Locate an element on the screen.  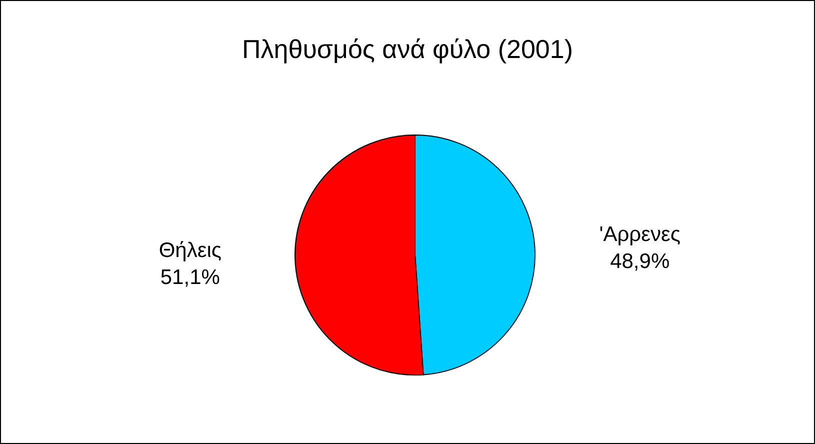
data-label: 51,1% is located at coordinates (190, 277).